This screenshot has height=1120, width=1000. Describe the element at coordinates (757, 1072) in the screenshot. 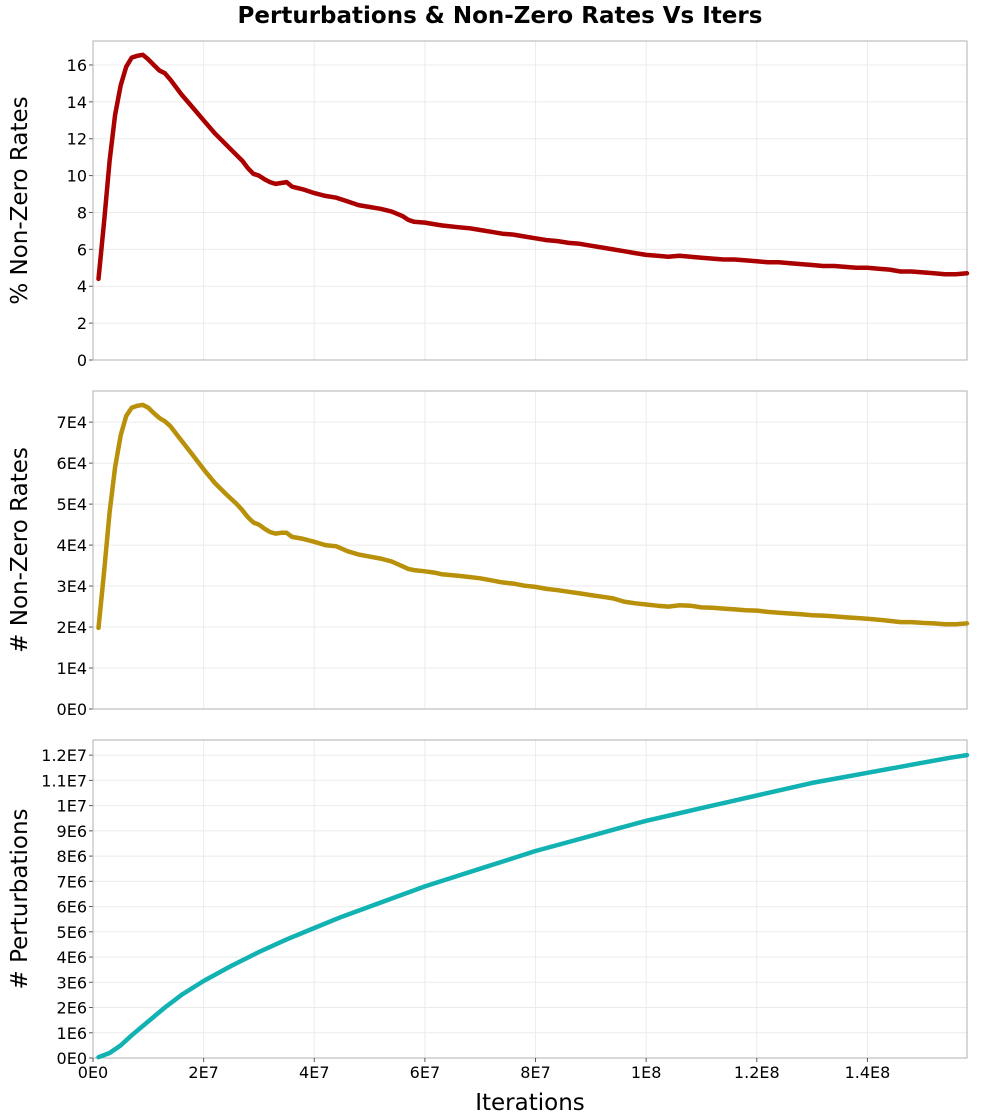

I see `x-tick-label: 1.2E8` at that location.